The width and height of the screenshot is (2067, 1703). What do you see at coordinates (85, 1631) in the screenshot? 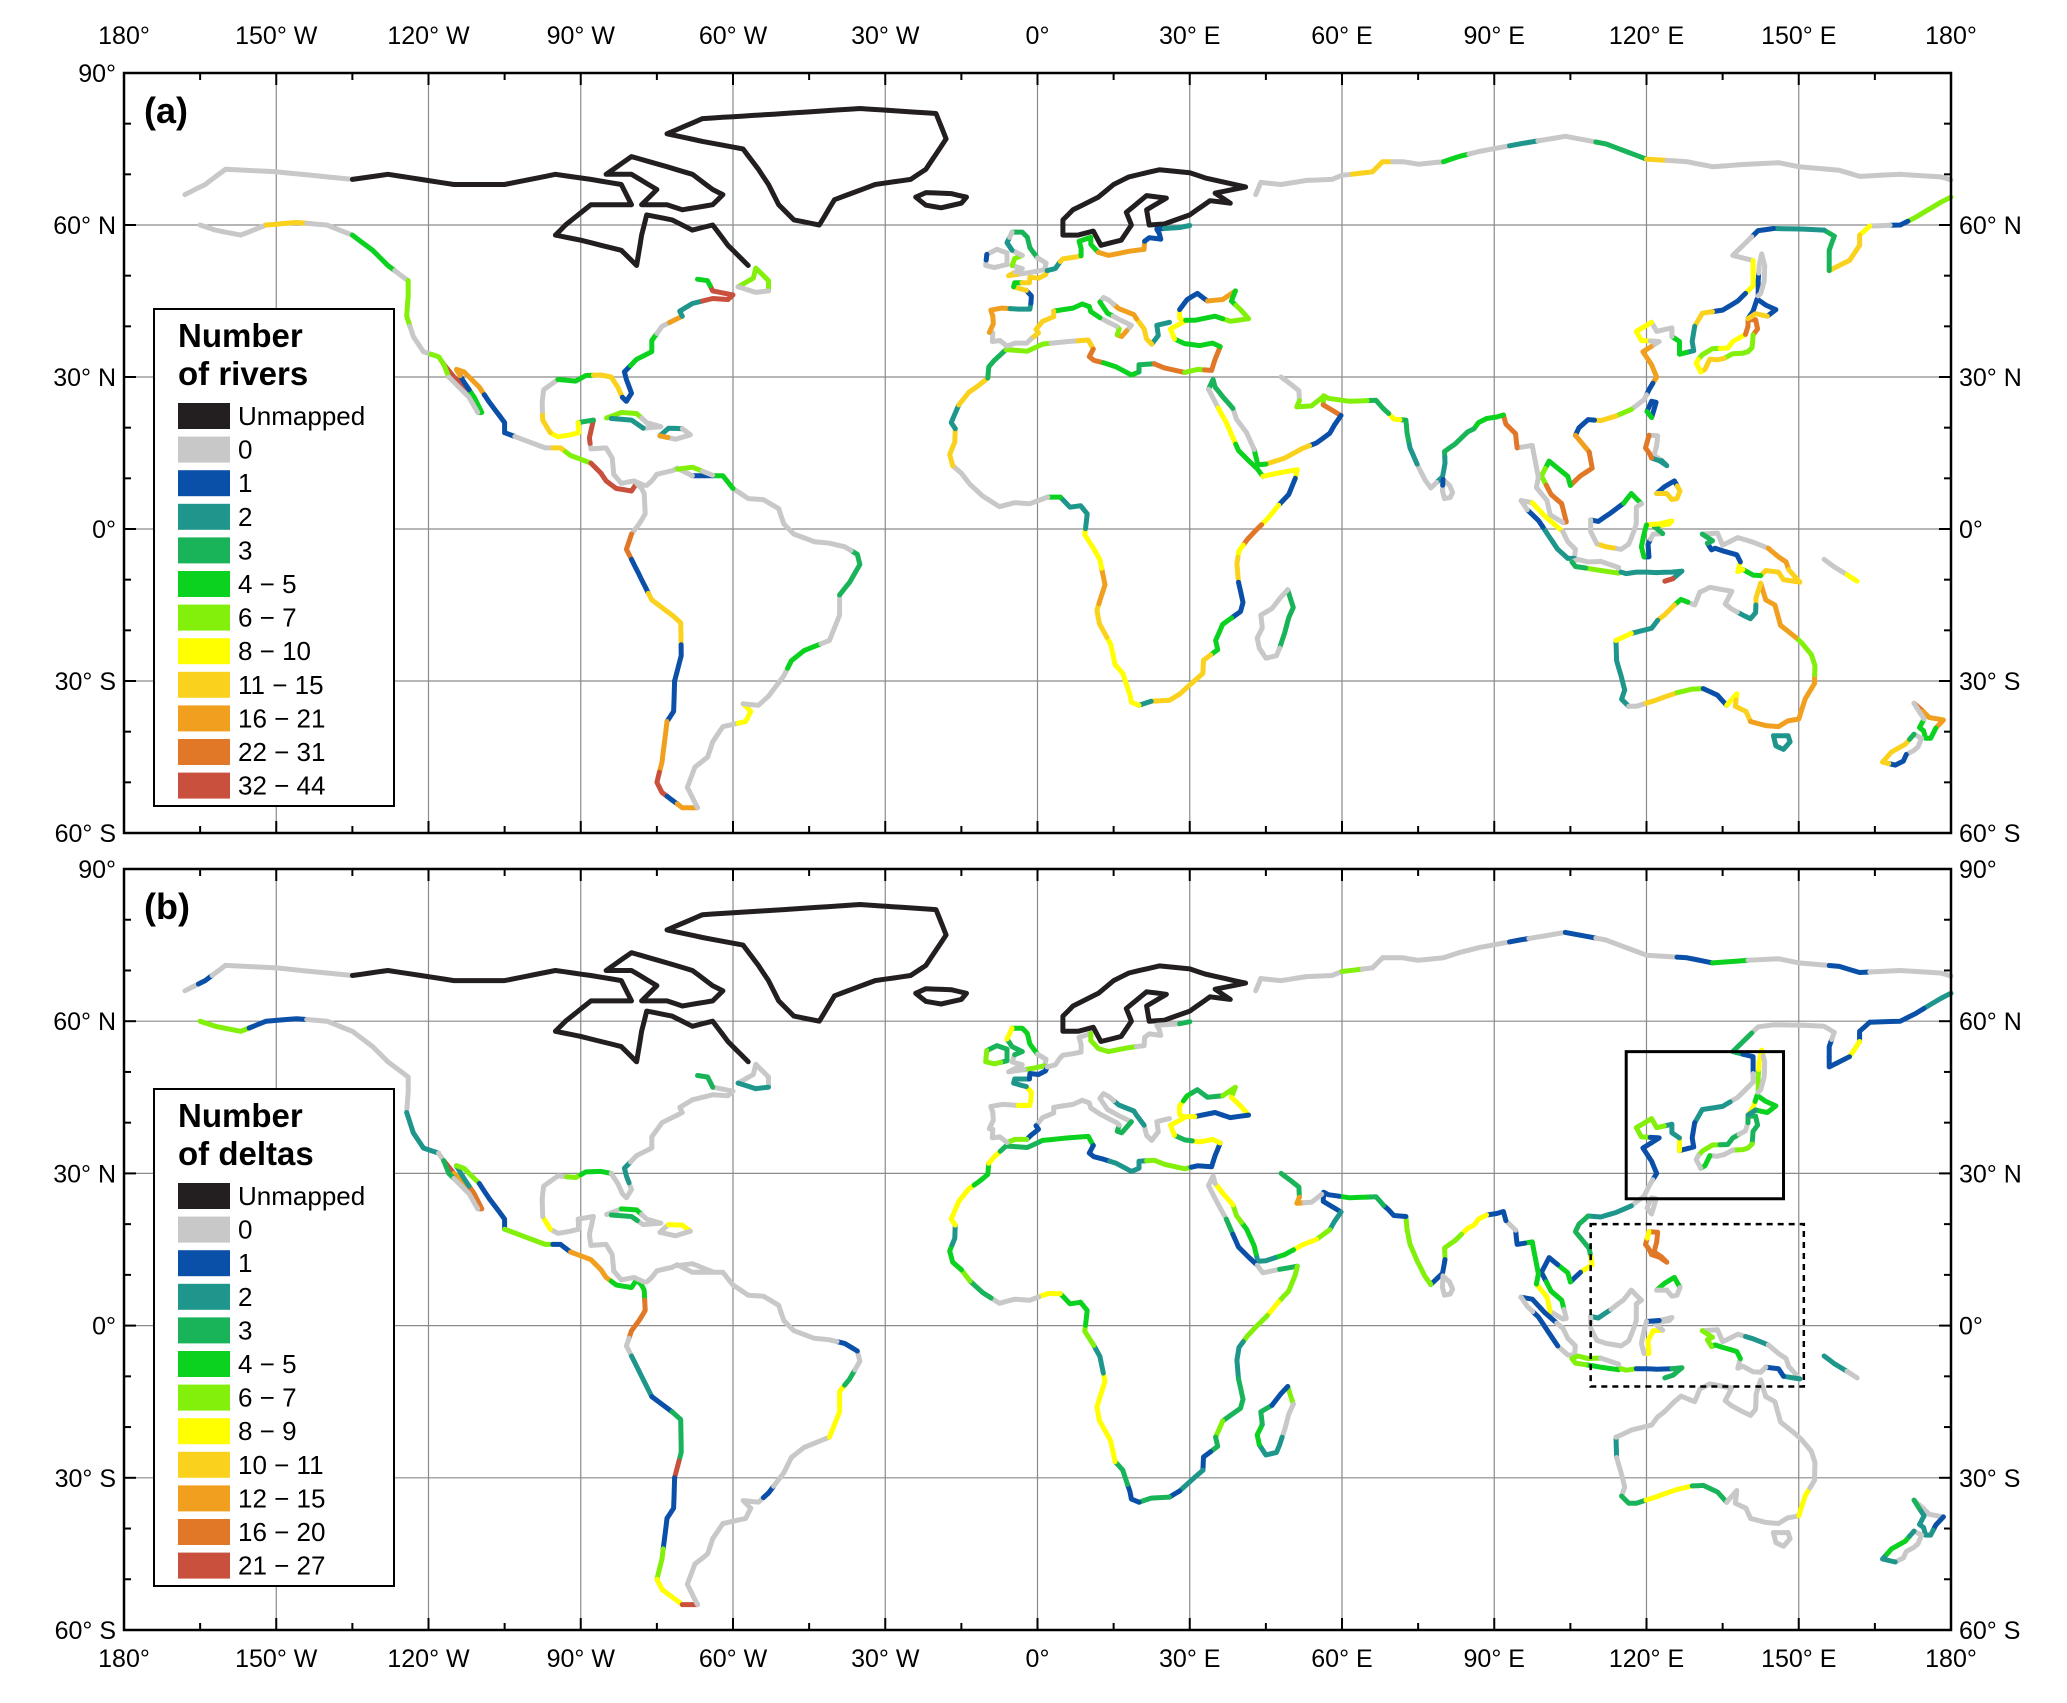
I see `lat-tick-label-left: 60° S` at bounding box center [85, 1631].